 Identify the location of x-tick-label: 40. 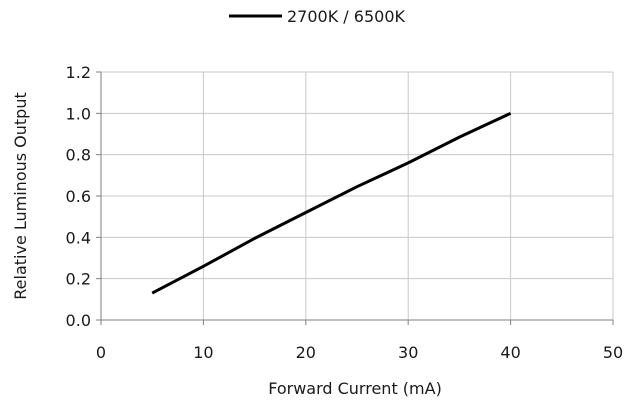
(510, 352).